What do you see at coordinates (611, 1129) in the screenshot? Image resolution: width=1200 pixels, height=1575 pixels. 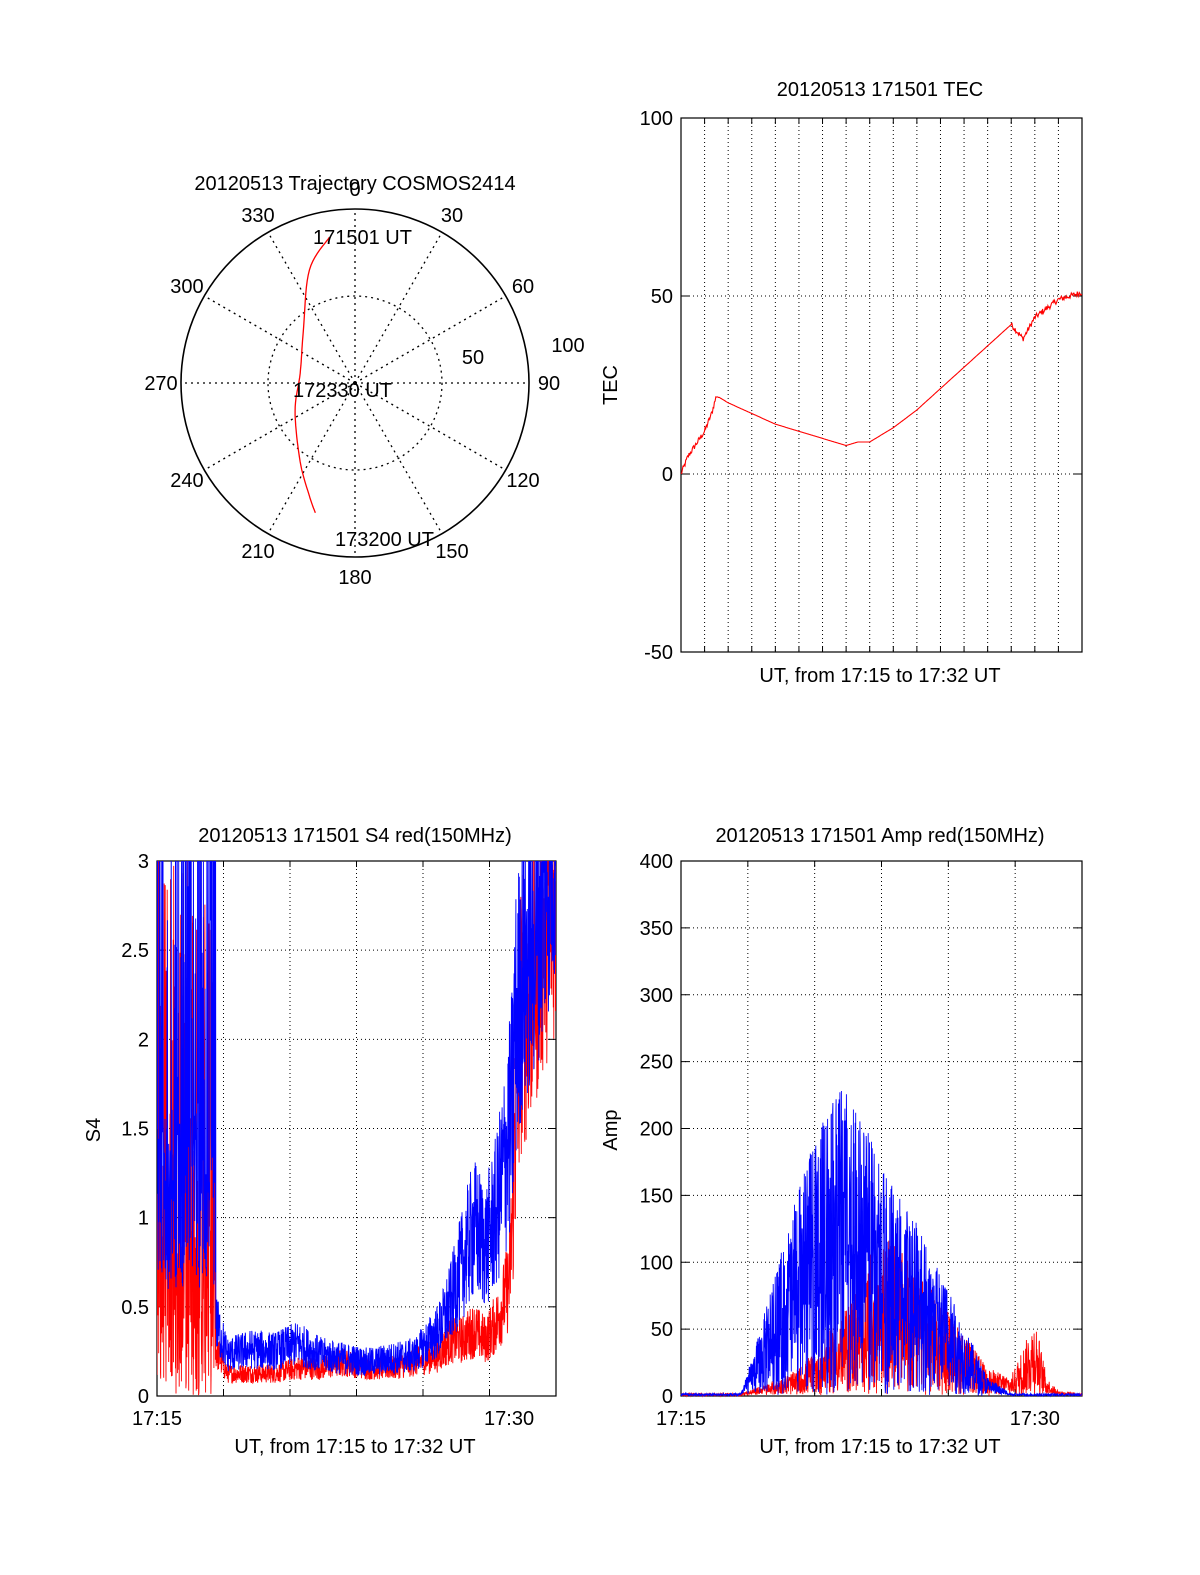 I see `amp-ylabel: Amp` at bounding box center [611, 1129].